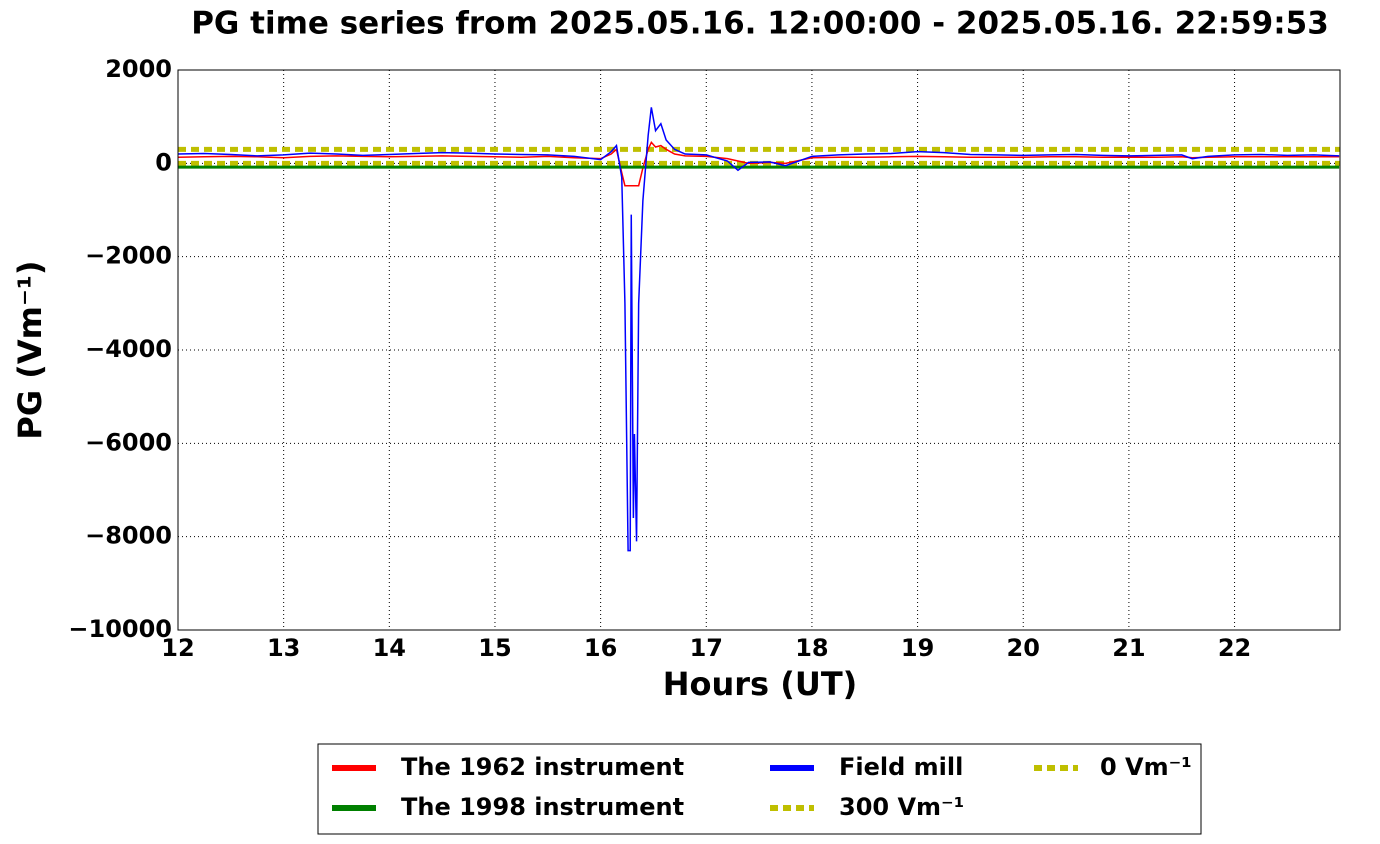 The image size is (1380, 844). I want to click on y-tick-label: 2000, so click(138, 69).